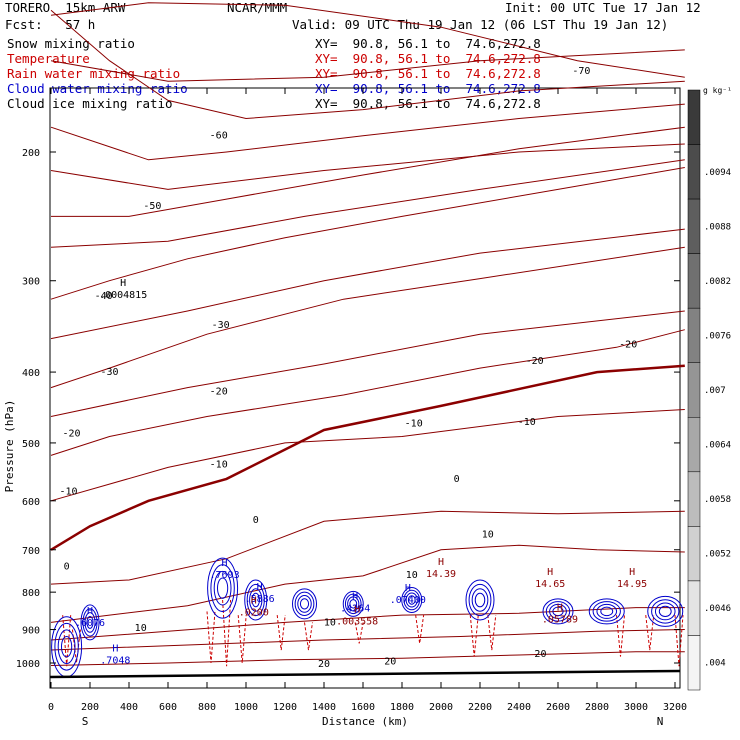  What do you see at coordinates (660, 721) in the screenshot?
I see `x-axis-right-label: N` at bounding box center [660, 721].